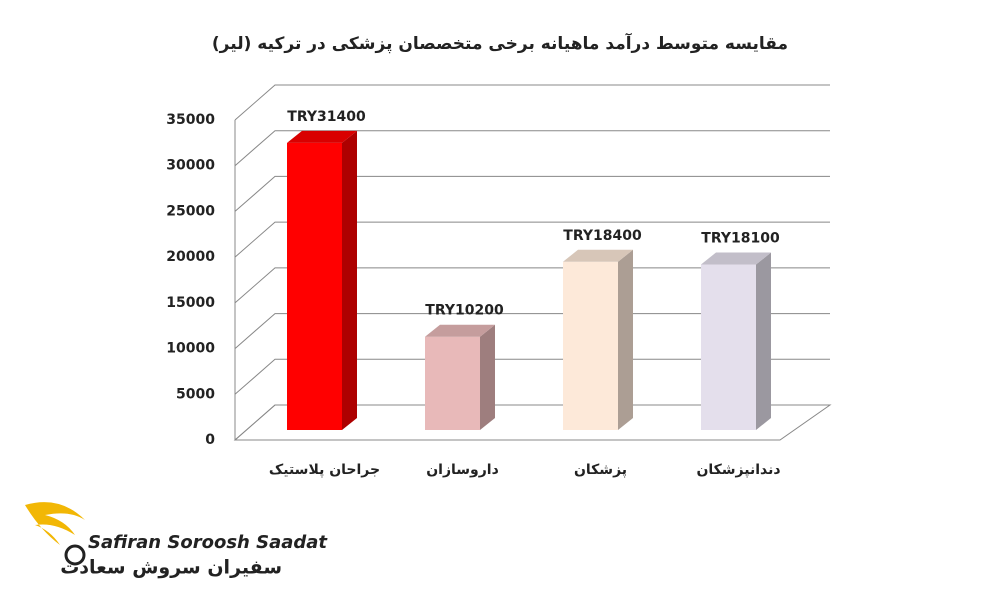 The image size is (1000, 600). What do you see at coordinates (740, 239) in the screenshot?
I see `value-label: TRY18100` at bounding box center [740, 239].